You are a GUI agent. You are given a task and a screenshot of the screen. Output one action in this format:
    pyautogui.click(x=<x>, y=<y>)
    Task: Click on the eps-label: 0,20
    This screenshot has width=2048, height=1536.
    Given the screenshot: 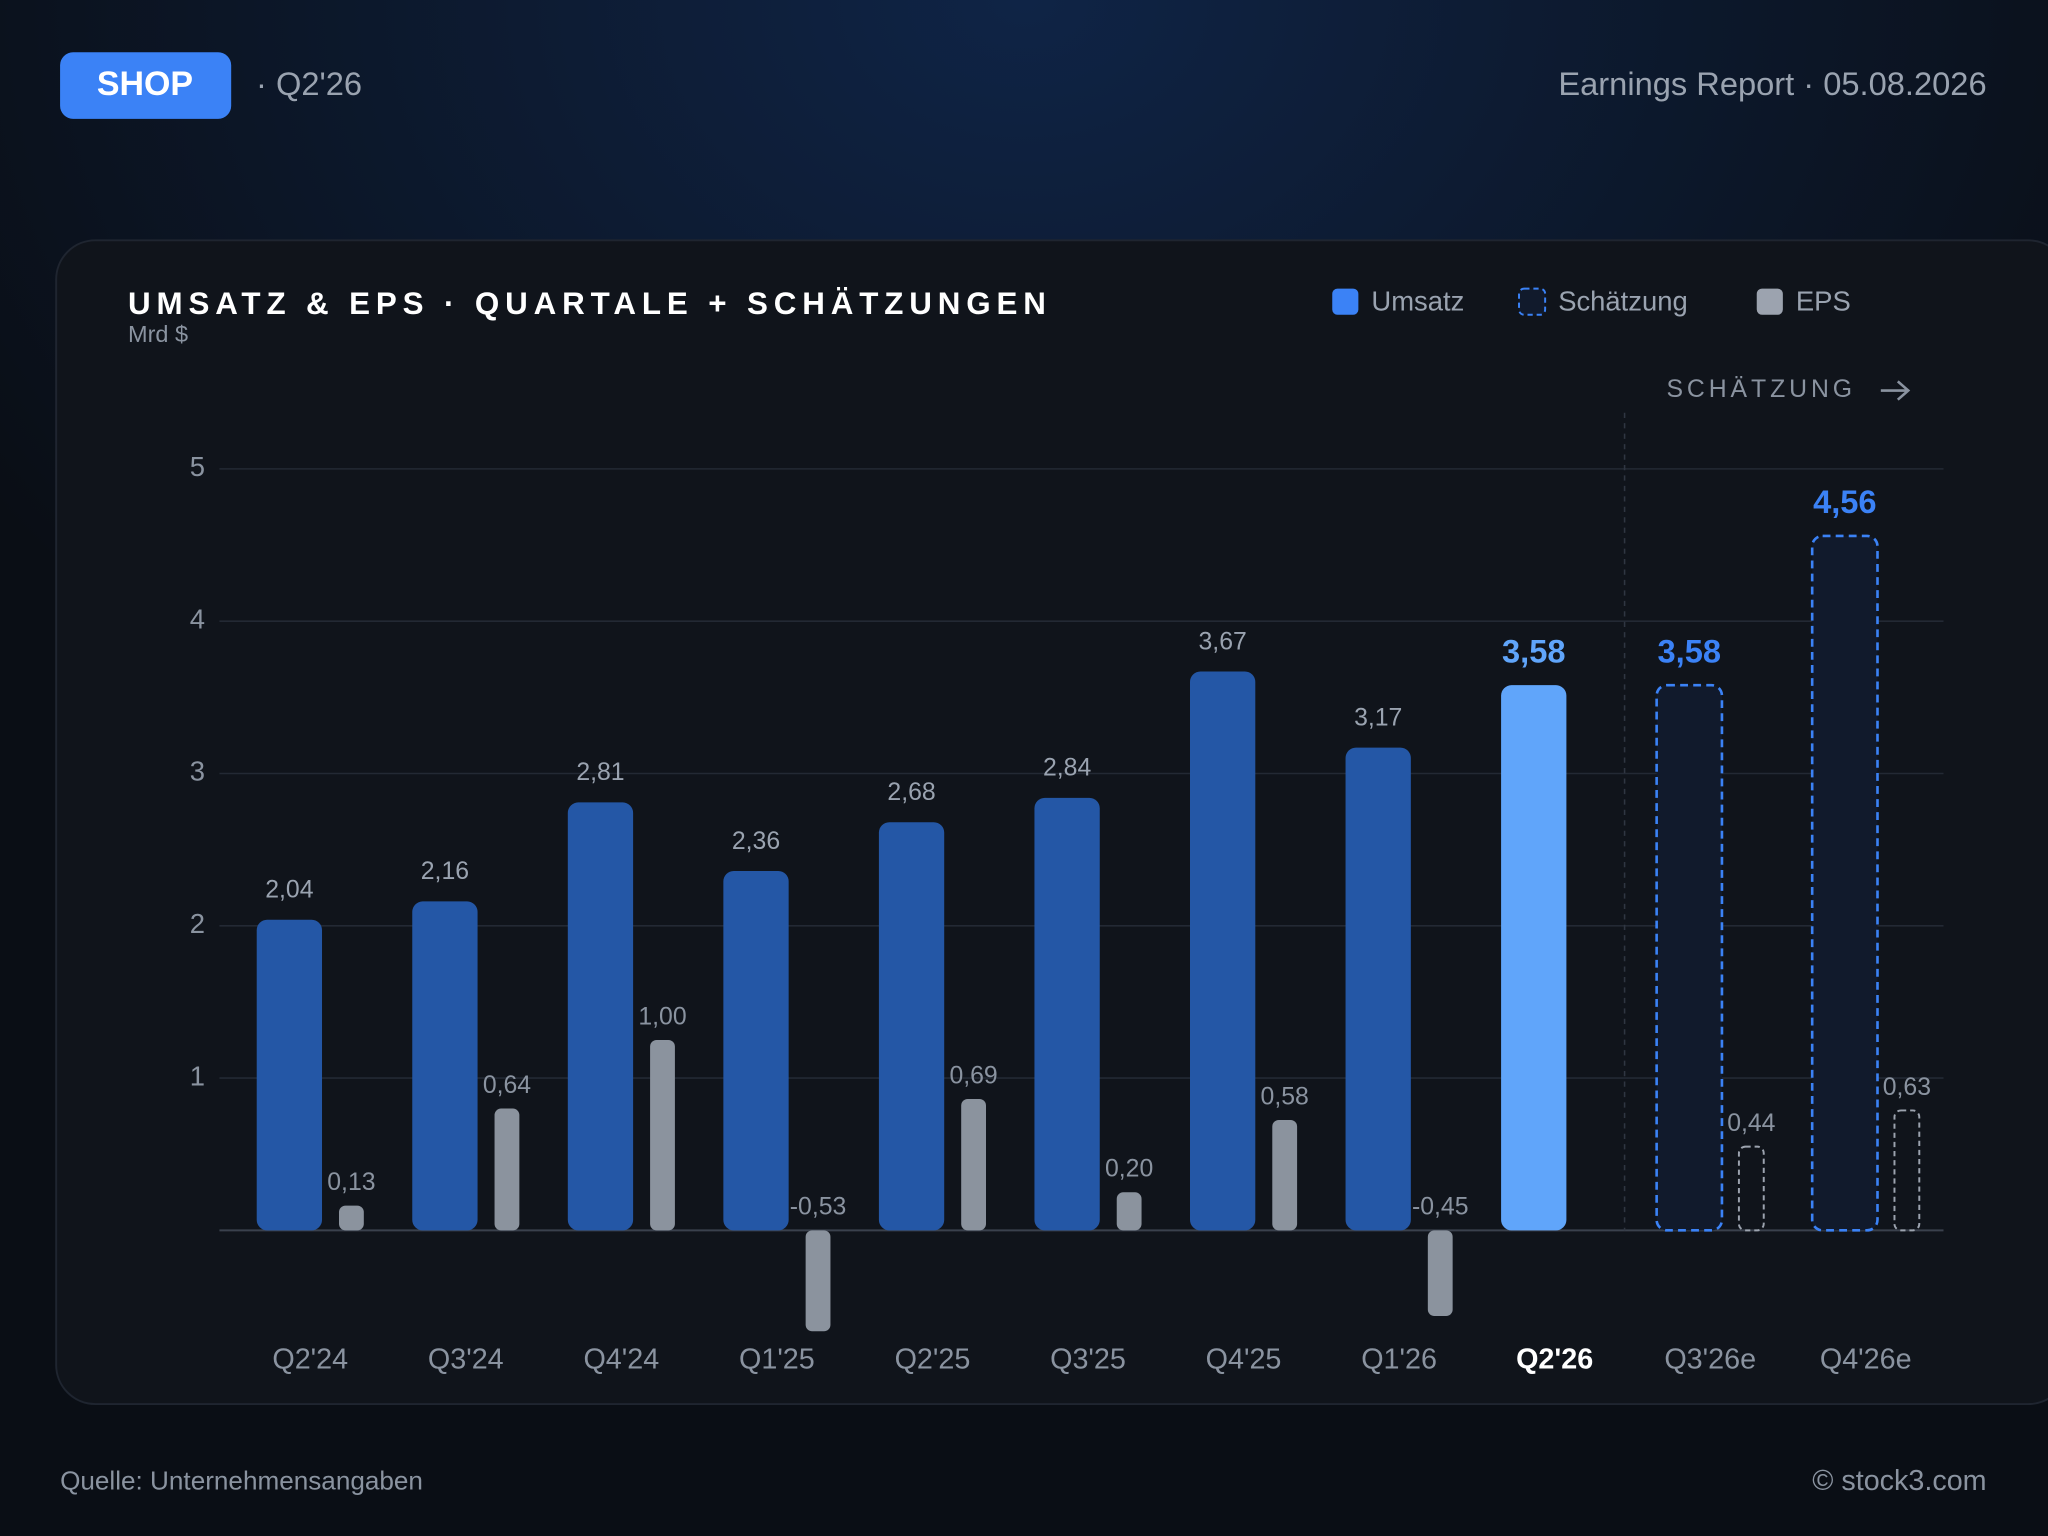 What is the action you would take?
    pyautogui.click(x=1129, y=1169)
    